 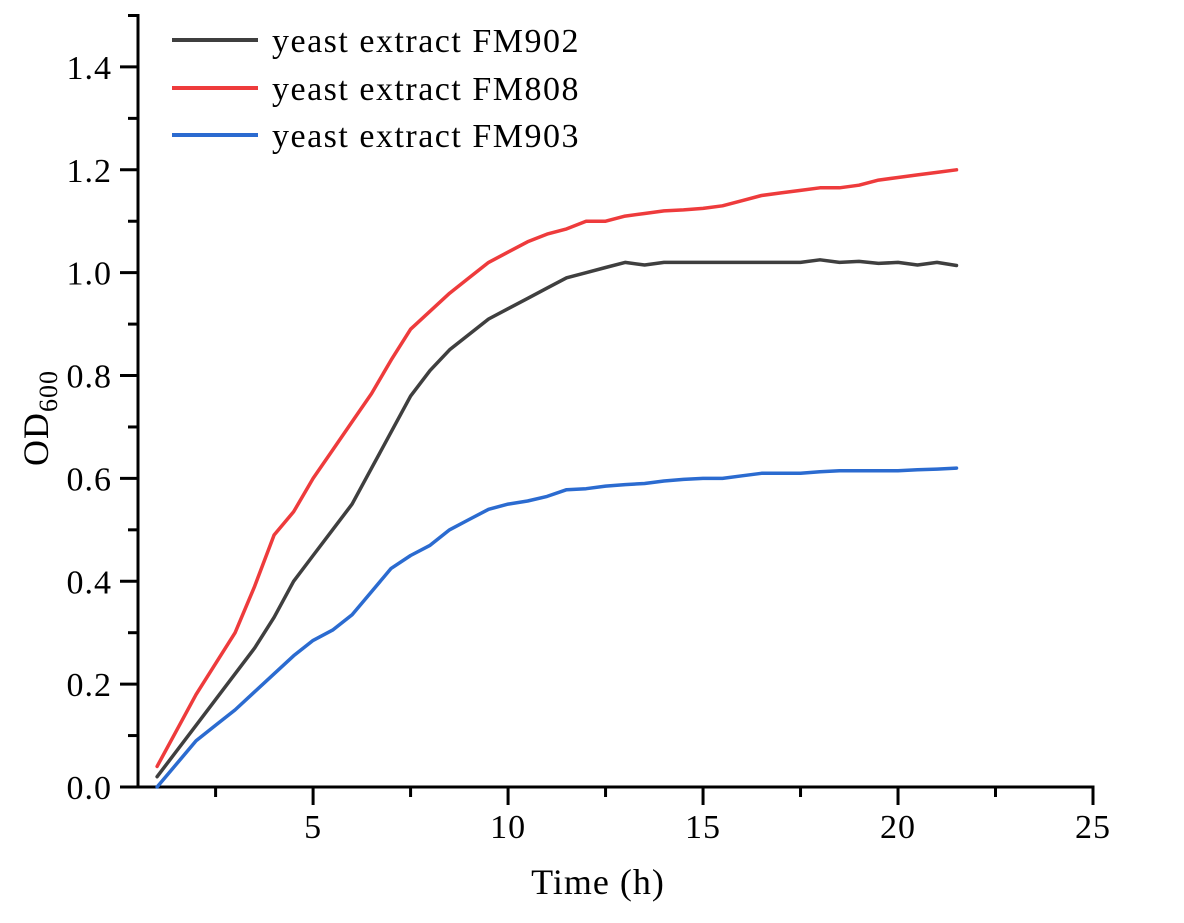 I want to click on y-tick-label: 0.6, so click(x=90, y=479).